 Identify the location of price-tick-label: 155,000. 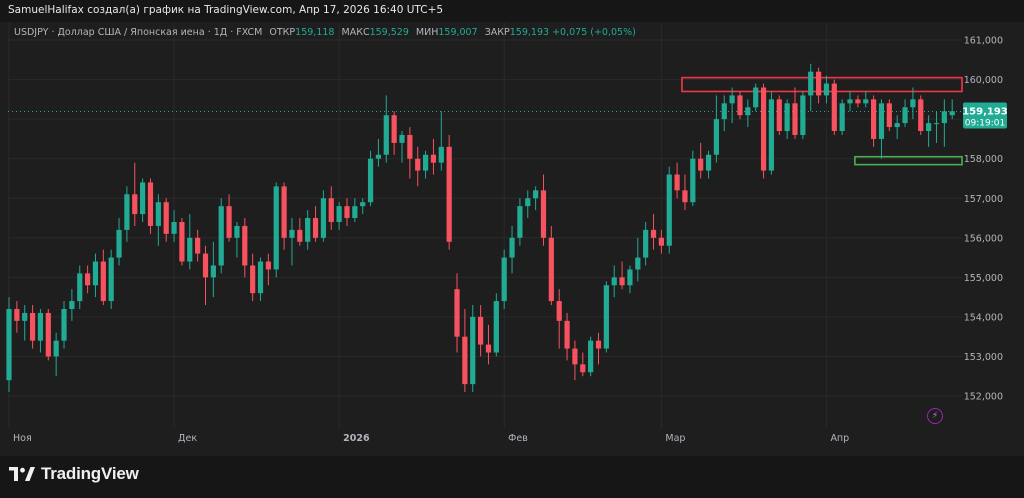
(983, 278).